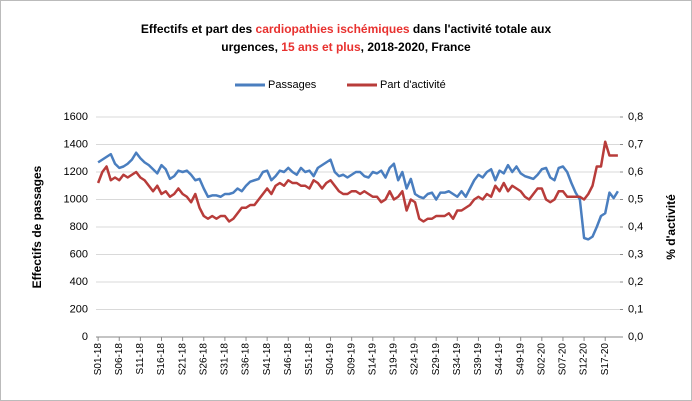 Image resolution: width=692 pixels, height=401 pixels. Describe the element at coordinates (292, 85) in the screenshot. I see `legend-label: Passages` at that location.